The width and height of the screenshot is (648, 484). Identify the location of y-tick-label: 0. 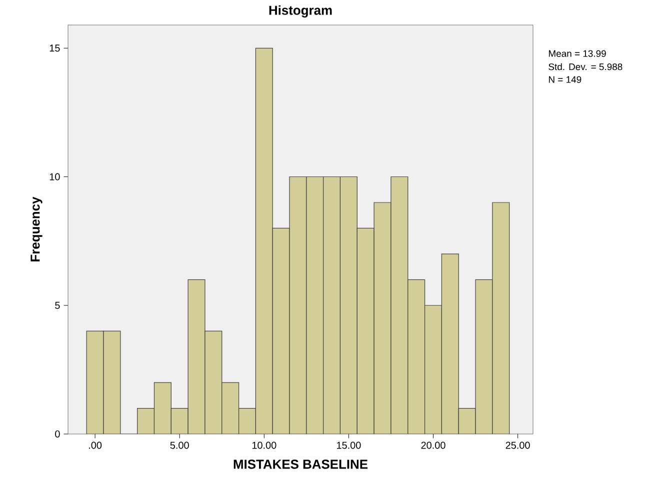
(57, 434).